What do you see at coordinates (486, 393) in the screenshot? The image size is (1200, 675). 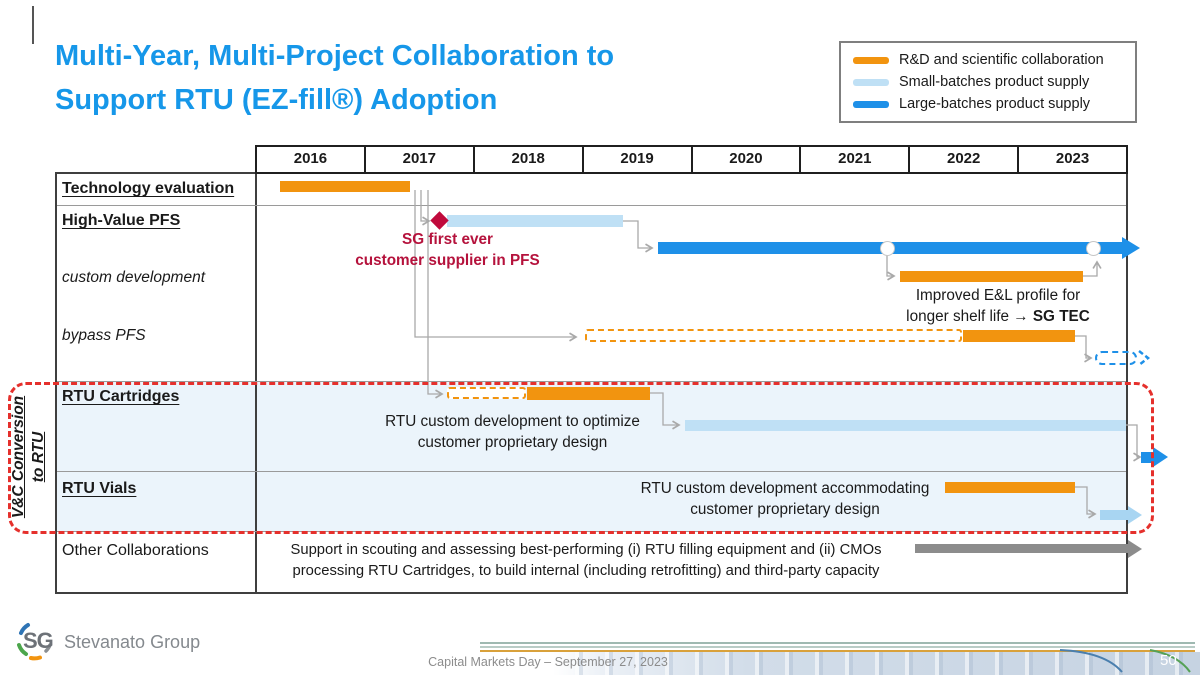 I see `rtu-cartridges-dashed-bar` at bounding box center [486, 393].